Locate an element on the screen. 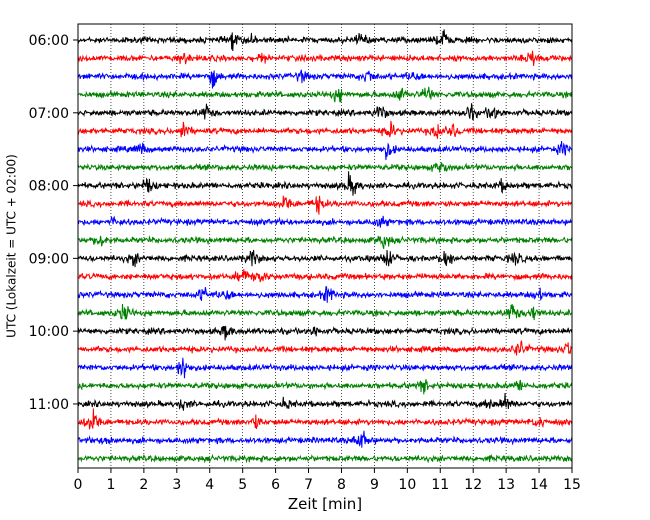  x-tick-label: 11 is located at coordinates (440, 485).